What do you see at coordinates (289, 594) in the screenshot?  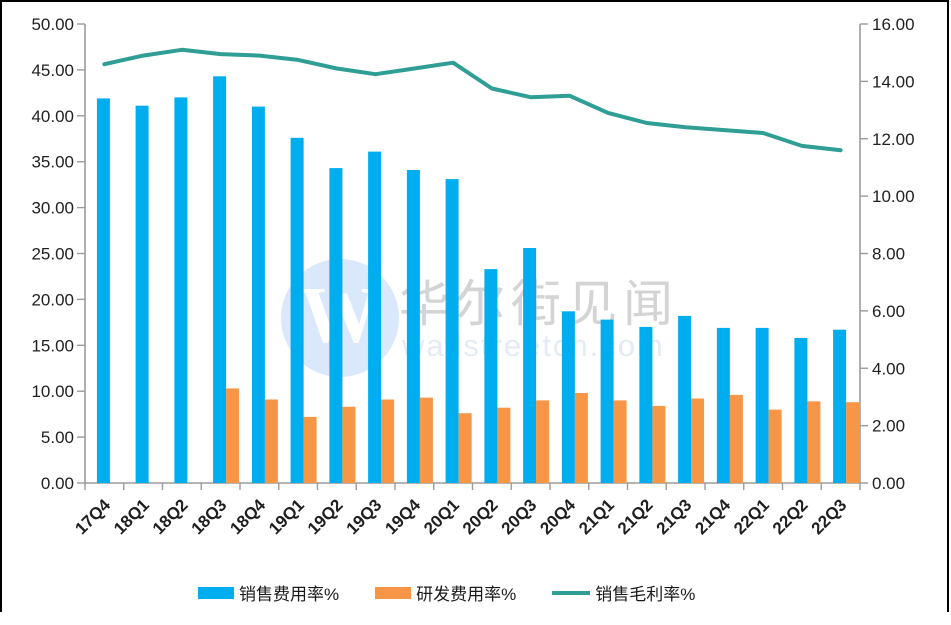 I see `legend-label-sales-expense: 销售费用率%` at bounding box center [289, 594].